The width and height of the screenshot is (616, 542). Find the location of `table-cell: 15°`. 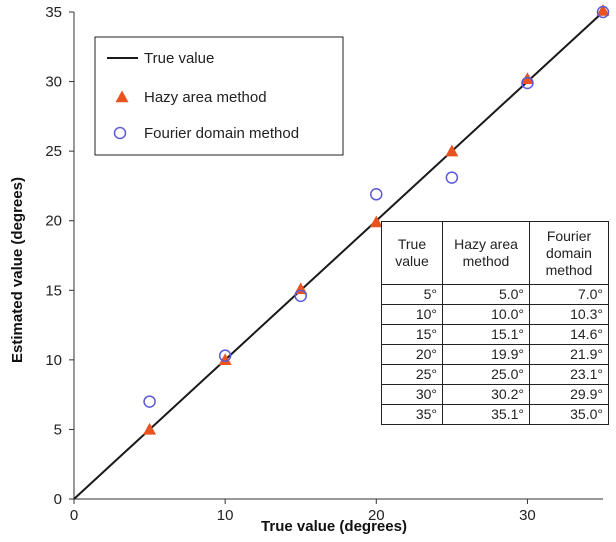

table-cell: 15° is located at coordinates (412, 334).